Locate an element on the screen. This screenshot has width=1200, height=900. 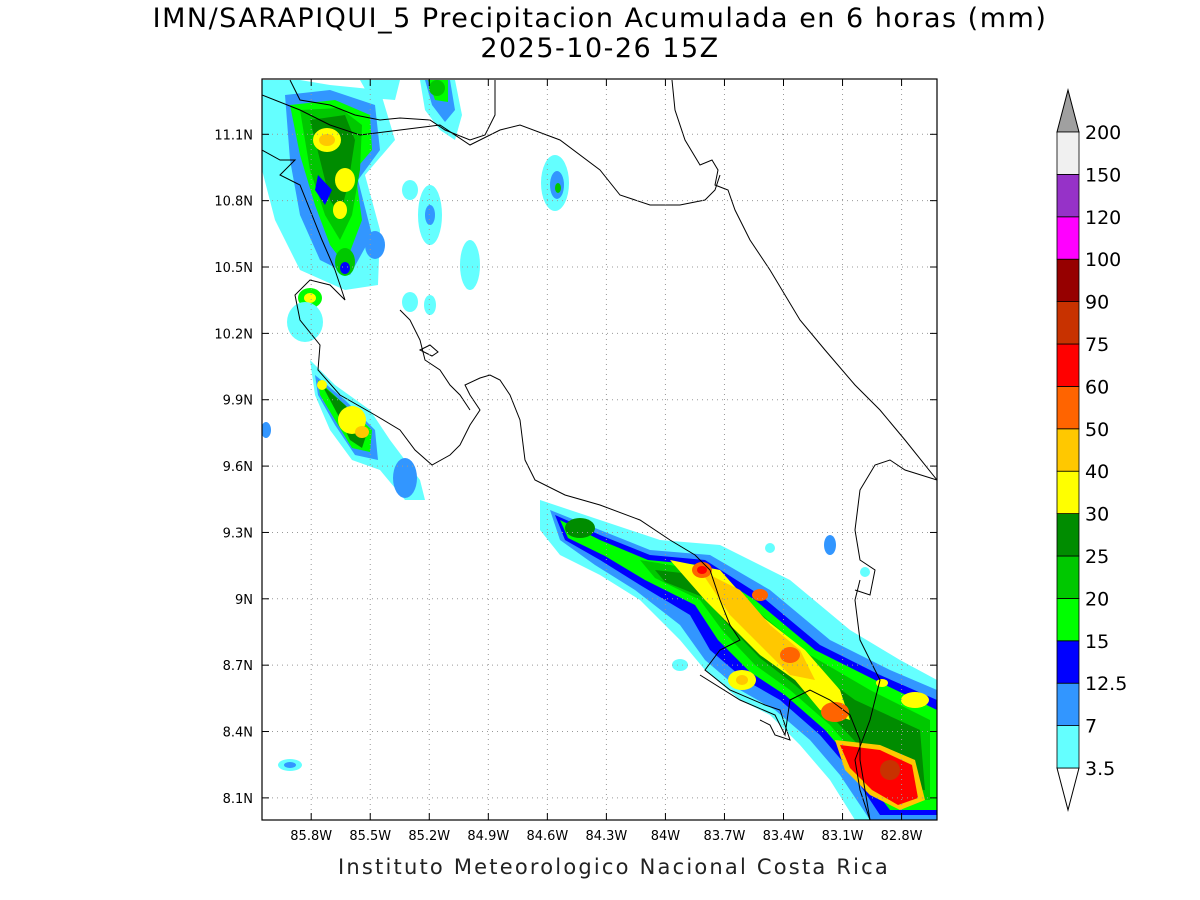
lon-tick-label: 85.8W is located at coordinates (311, 836).